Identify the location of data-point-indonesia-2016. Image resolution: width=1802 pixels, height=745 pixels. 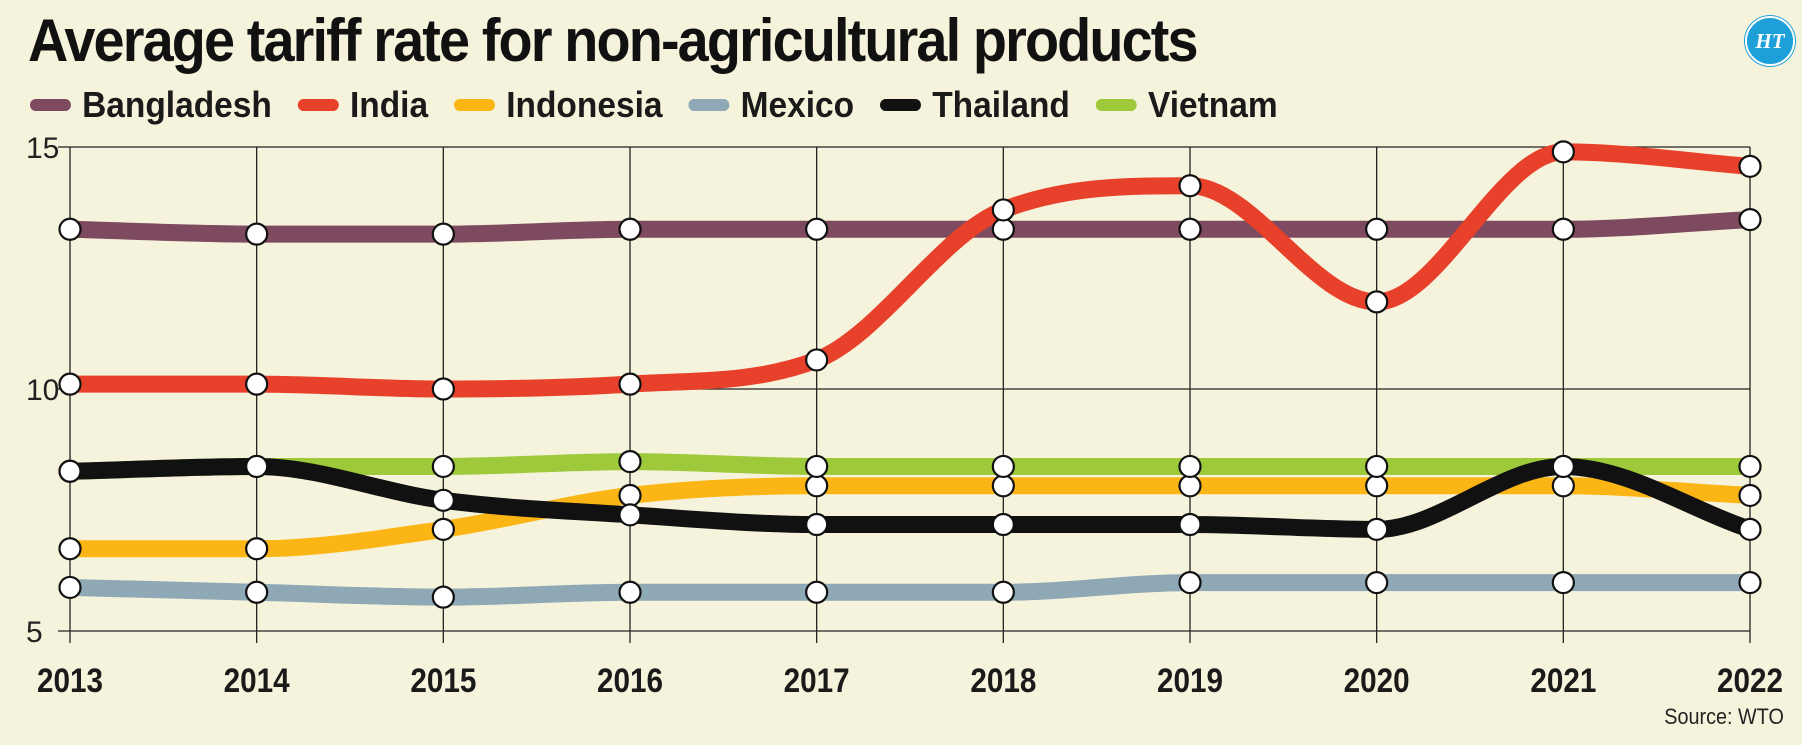
(630, 495).